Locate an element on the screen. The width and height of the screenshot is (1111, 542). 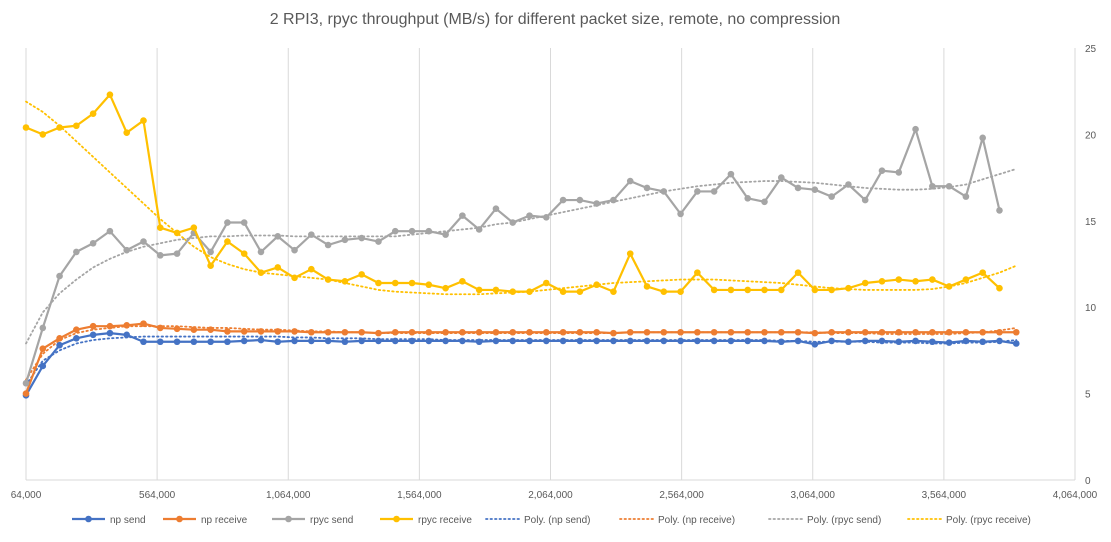
x-tick-label: 564,000 is located at coordinates (157, 495).